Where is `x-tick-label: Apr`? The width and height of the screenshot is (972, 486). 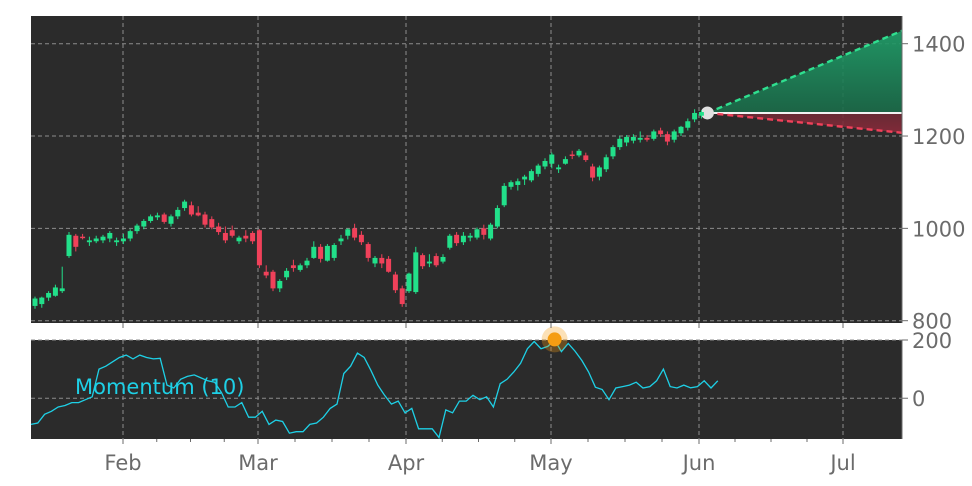
x-tick-label: Apr is located at coordinates (406, 463).